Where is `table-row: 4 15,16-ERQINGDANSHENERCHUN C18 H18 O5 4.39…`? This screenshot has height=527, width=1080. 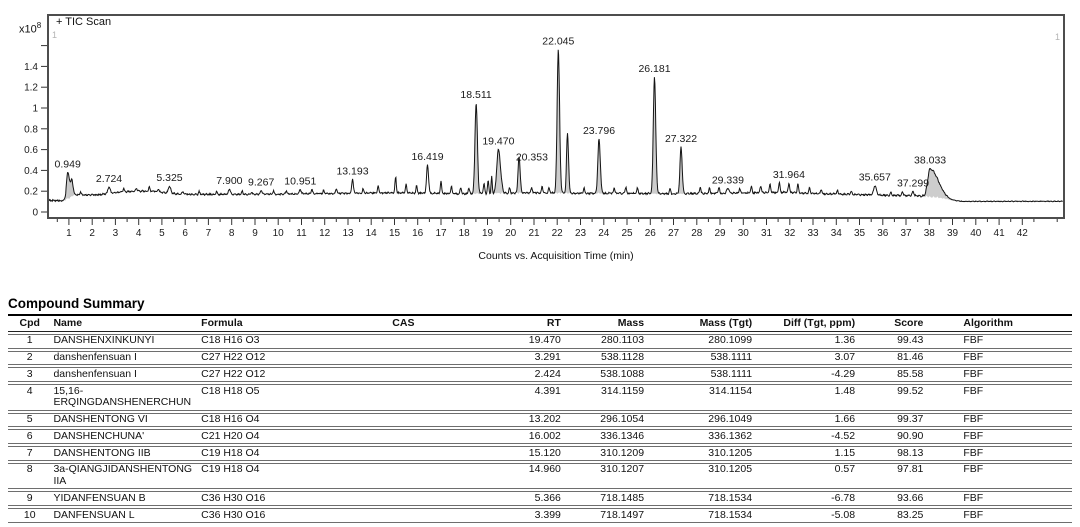
table-row: 4 15,16-ERQINGDANSHENERCHUN C18 H18 O5 4.39… is located at coordinates (540, 397).